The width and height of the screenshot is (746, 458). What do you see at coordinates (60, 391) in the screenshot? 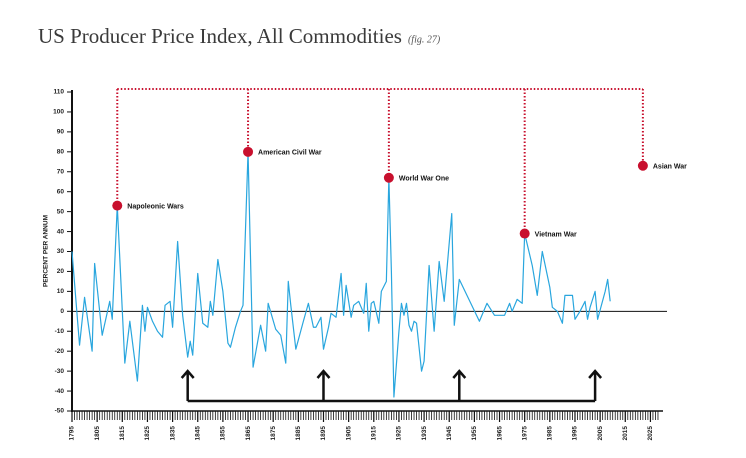
I see `y-tick-label: -40` at bounding box center [60, 391].